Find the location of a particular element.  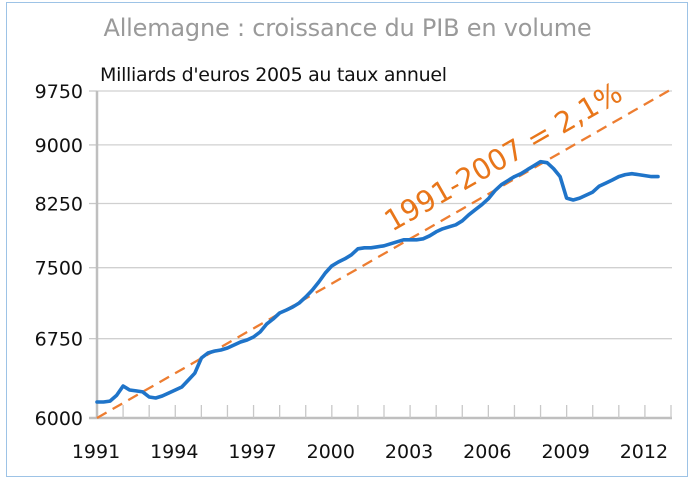

x-tick-label: 2006 is located at coordinates (487, 452).